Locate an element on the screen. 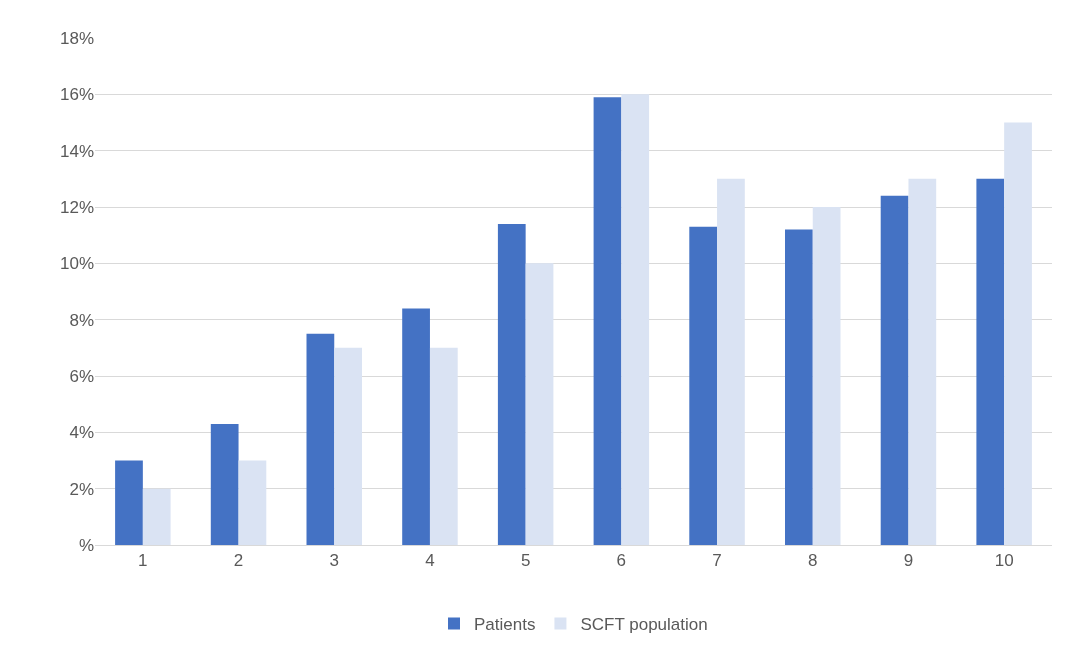 Image resolution: width=1087 pixels, height=655 pixels. x-tick-label: 4 is located at coordinates (430, 561).